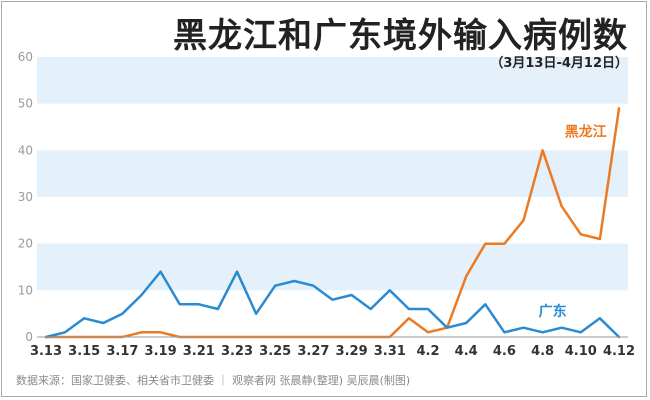 The height and width of the screenshot is (400, 650). Describe the element at coordinates (25, 57) in the screenshot. I see `y-tick-label: 60` at that location.